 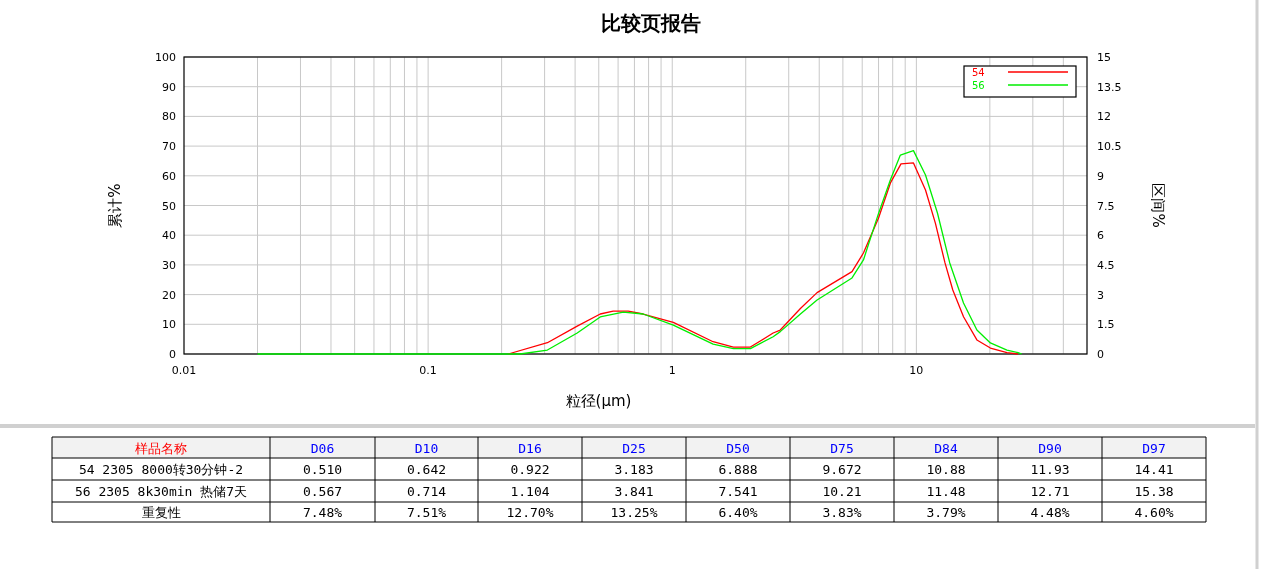 What do you see at coordinates (738, 491) in the screenshot?
I see `text: 7.541` at bounding box center [738, 491].